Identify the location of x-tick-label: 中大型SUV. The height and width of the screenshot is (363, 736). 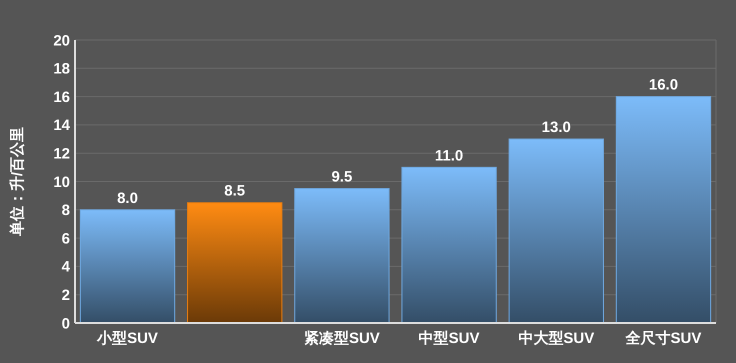
(556, 338).